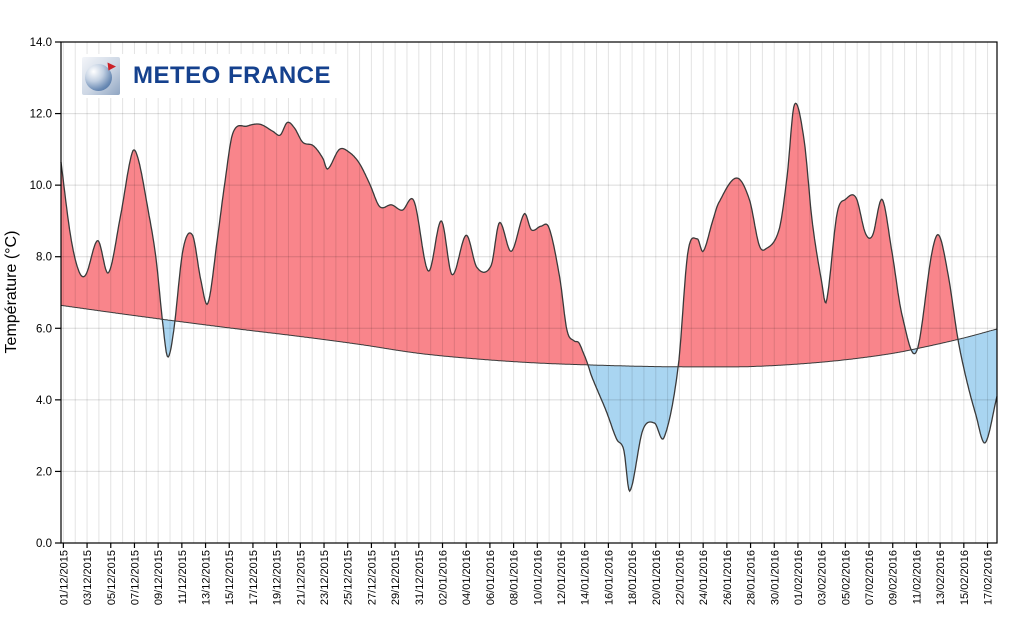 The width and height of the screenshot is (1019, 626). What do you see at coordinates (44, 544) in the screenshot?
I see `y-tick-label: 0.0` at bounding box center [44, 544].